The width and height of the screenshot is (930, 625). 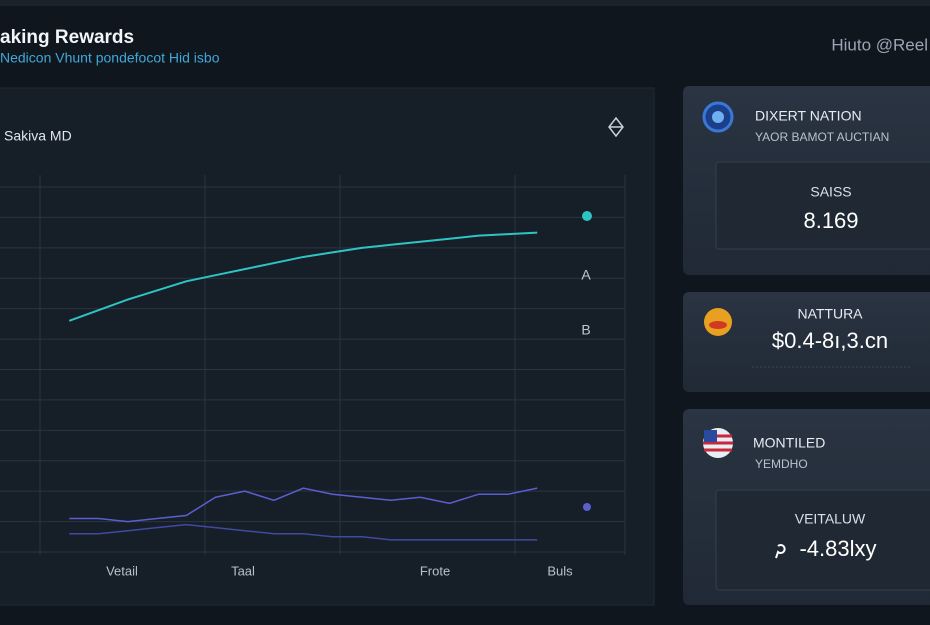 What do you see at coordinates (830, 220) in the screenshot?
I see `card-value: 8.169` at bounding box center [830, 220].